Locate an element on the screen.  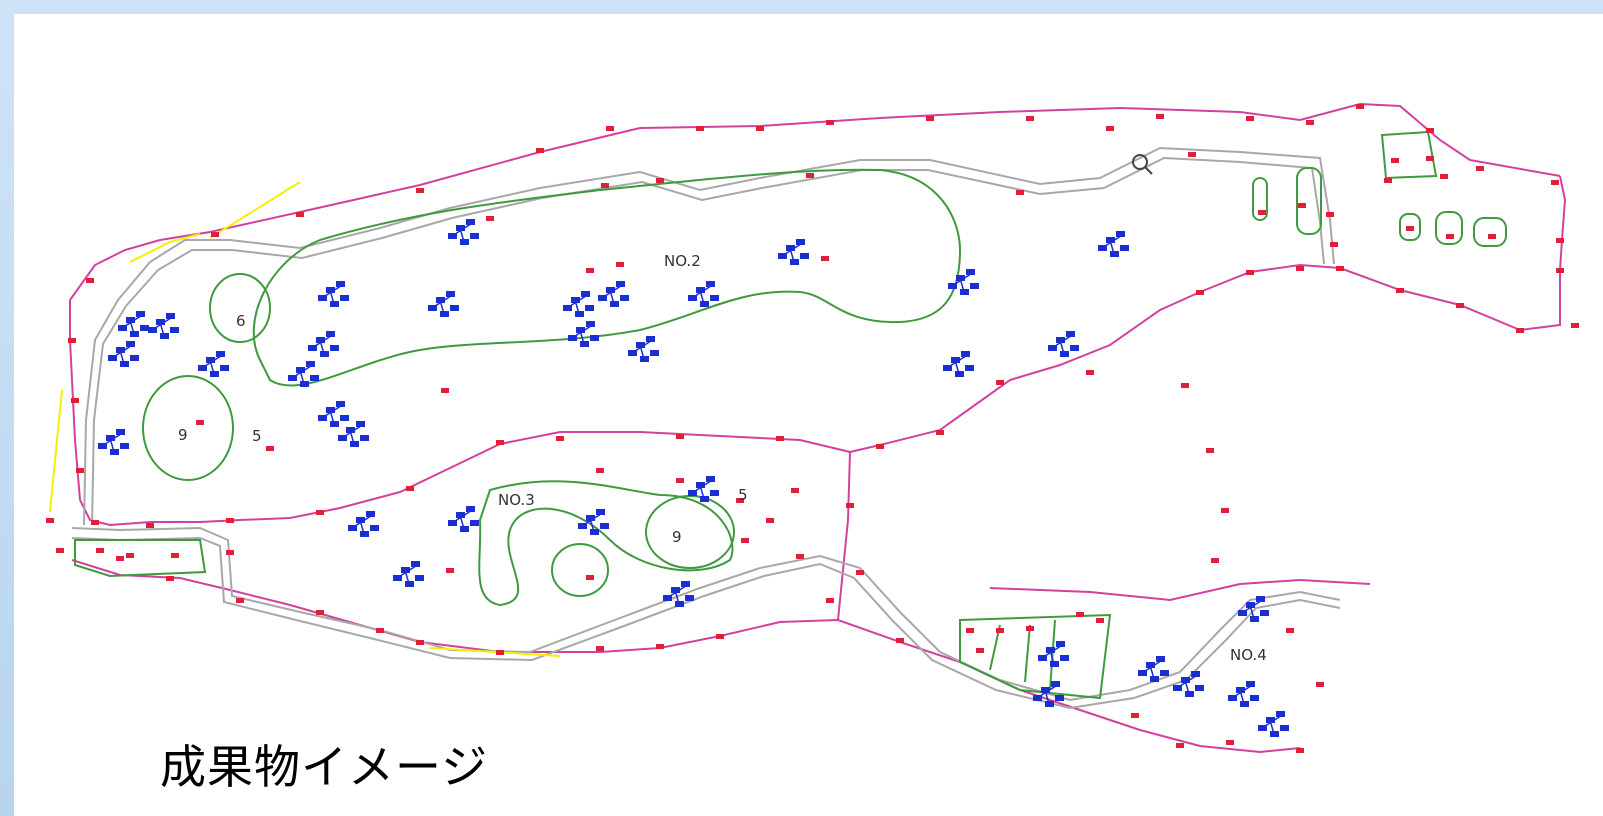
contour-sw-box is located at coordinates (140, 558).